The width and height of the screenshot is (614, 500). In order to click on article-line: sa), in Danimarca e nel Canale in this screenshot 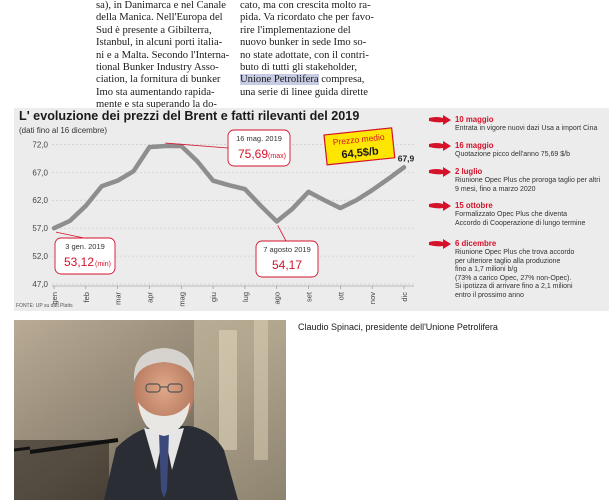, I will do `click(161, 5)`.